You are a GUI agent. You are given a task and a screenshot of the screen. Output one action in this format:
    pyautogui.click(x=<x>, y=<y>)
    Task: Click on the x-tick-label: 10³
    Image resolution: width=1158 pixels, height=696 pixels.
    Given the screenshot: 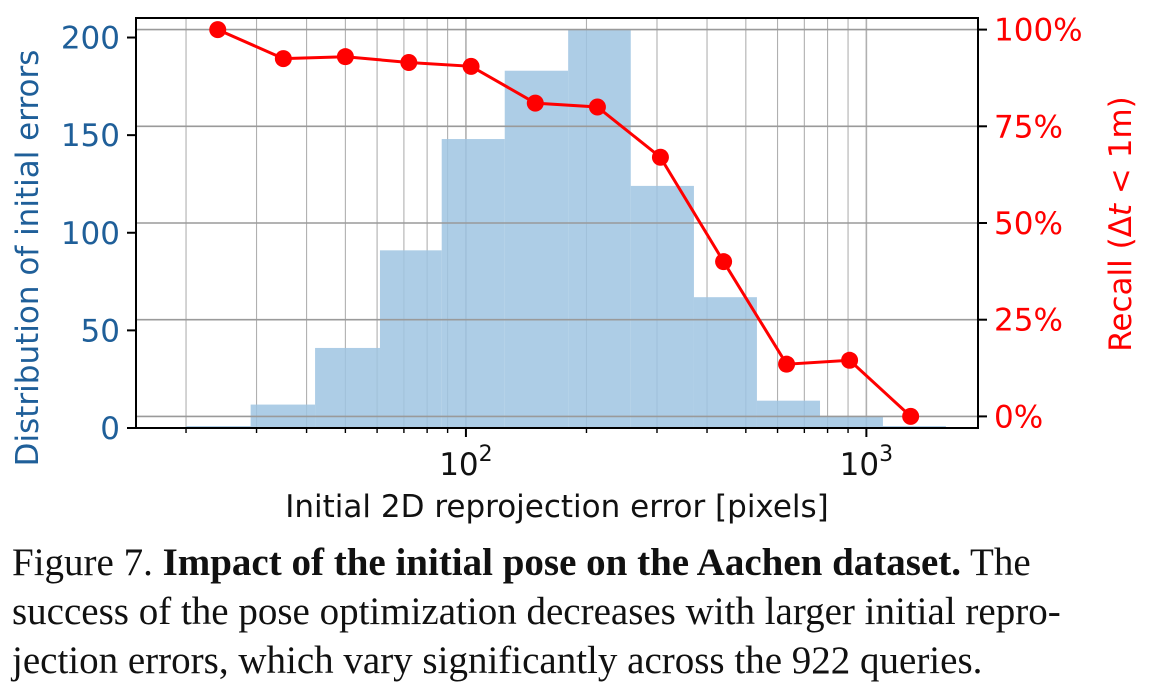 What is the action you would take?
    pyautogui.click(x=866, y=462)
    